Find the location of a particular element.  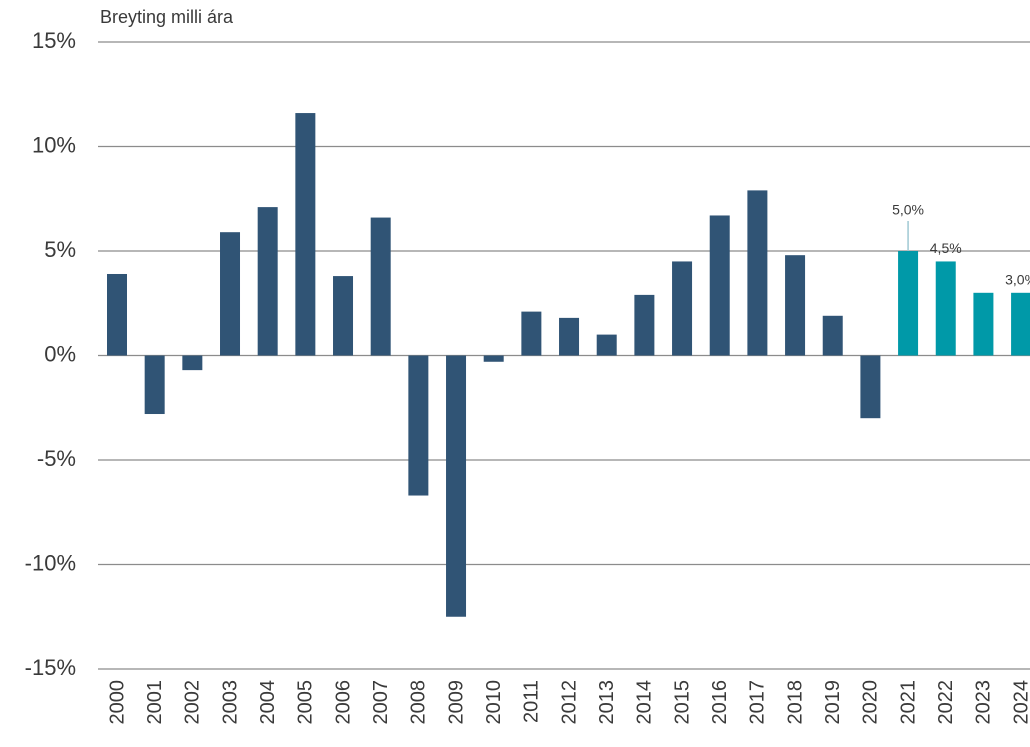

x-tick-label: 2006 is located at coordinates (343, 702).